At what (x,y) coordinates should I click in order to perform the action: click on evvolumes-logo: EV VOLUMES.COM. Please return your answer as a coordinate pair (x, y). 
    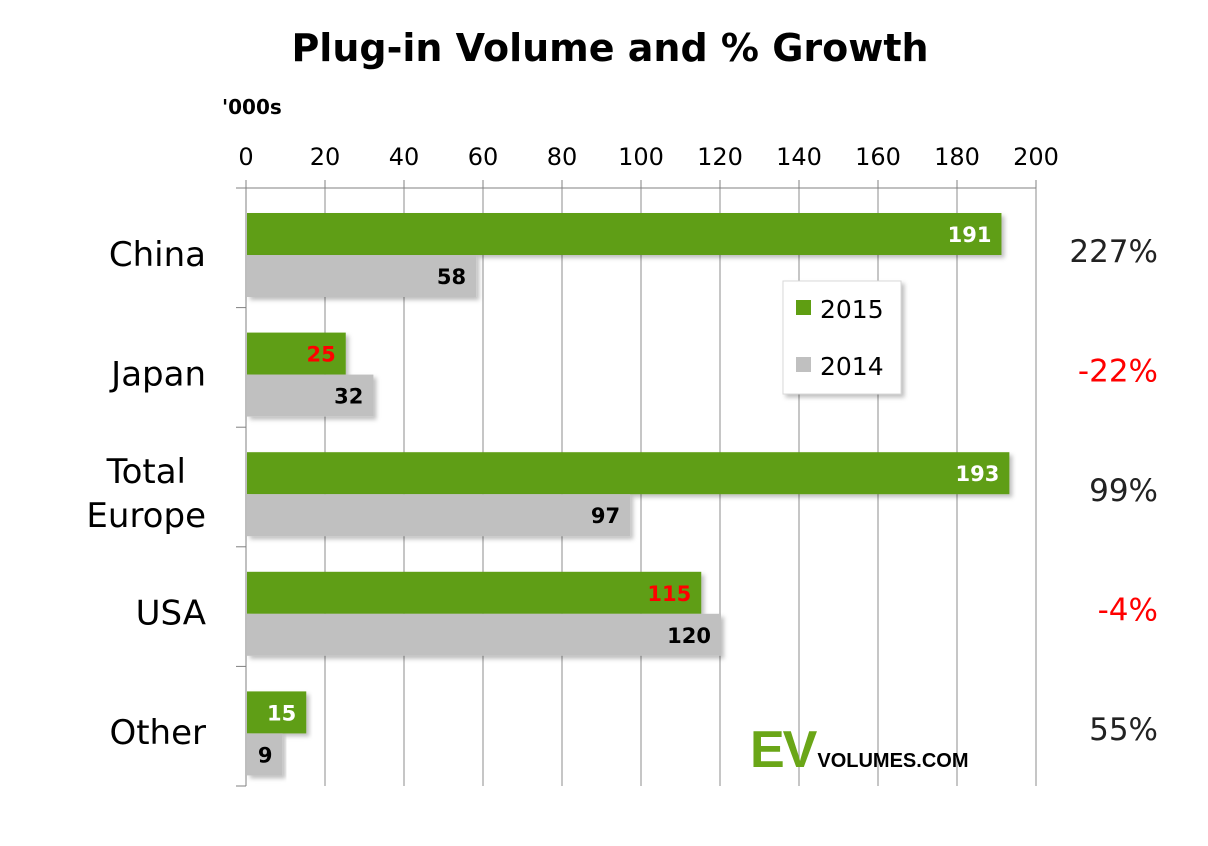
    Looking at the image, I should click on (859, 750).